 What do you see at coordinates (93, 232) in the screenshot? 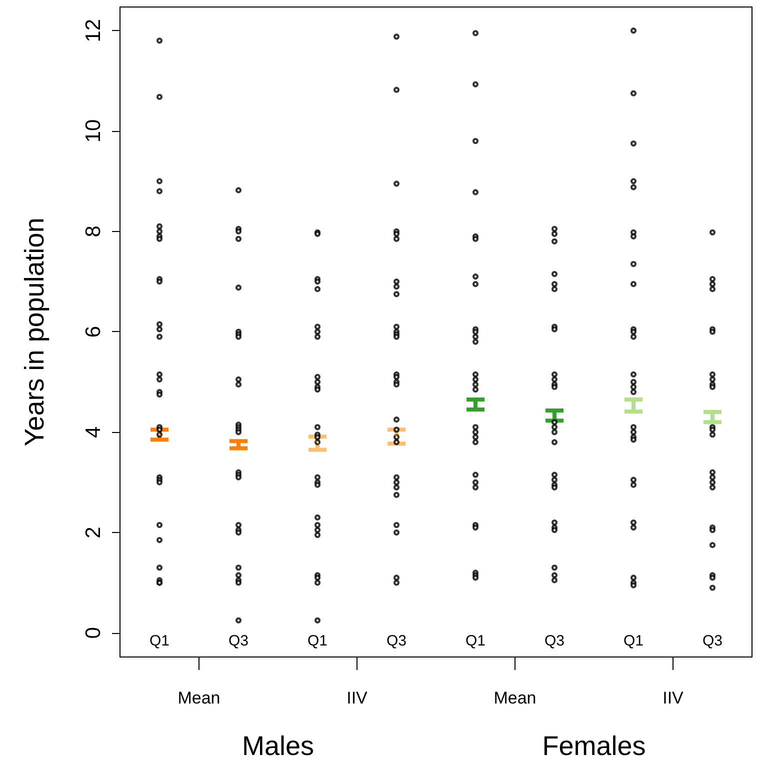
I see `y-tick-label: 8` at bounding box center [93, 232].